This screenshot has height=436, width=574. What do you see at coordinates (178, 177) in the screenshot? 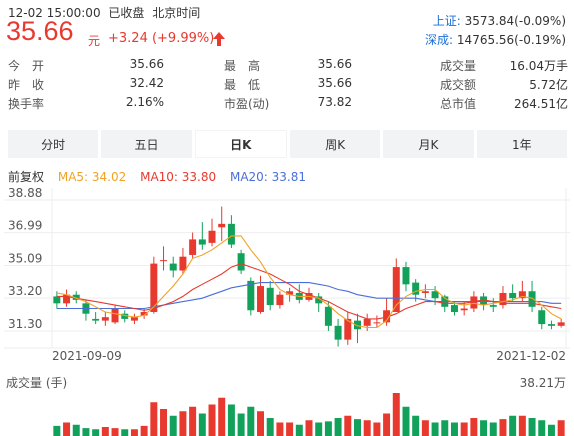
I see `ma10-legend: MA10: 33.80` at bounding box center [178, 177].